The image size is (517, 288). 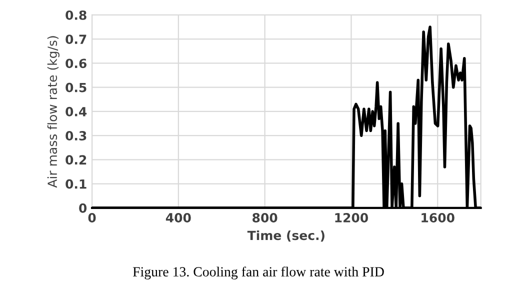 I want to click on x-axis-title: Time (sec.), so click(x=285, y=236).